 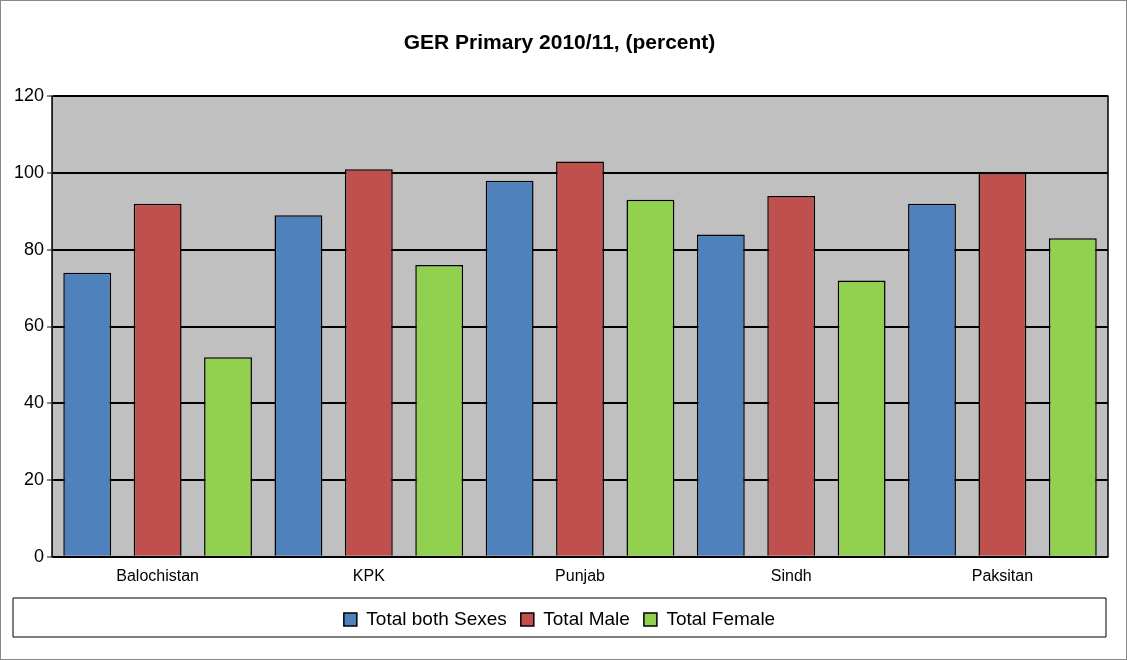 What do you see at coordinates (34, 325) in the screenshot?
I see `y-tick-label: 60` at bounding box center [34, 325].